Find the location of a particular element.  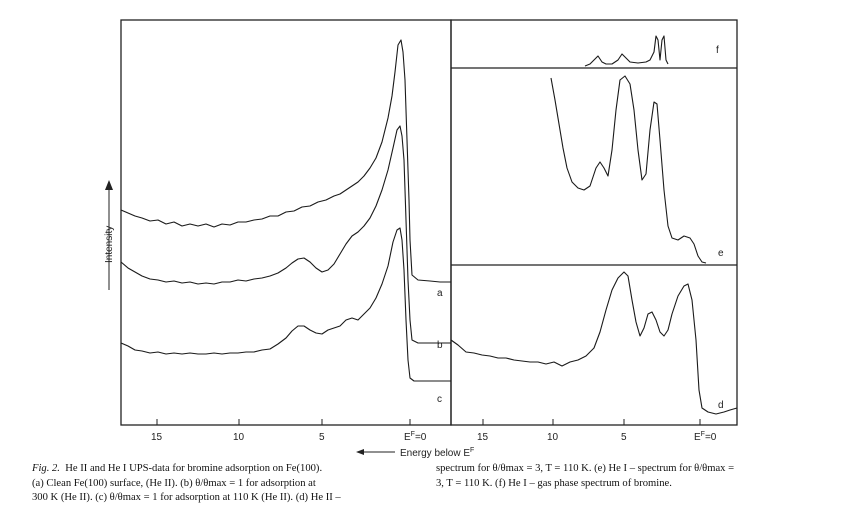

curve-e is located at coordinates (628, 169).